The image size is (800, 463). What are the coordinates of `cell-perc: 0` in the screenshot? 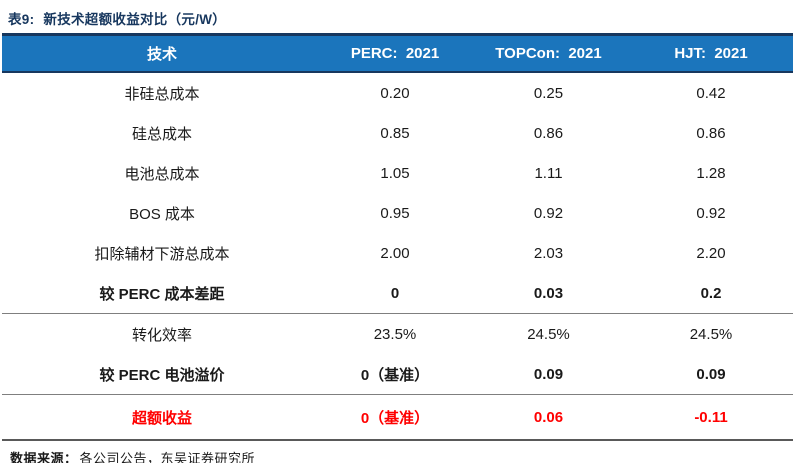 It's located at (395, 293).